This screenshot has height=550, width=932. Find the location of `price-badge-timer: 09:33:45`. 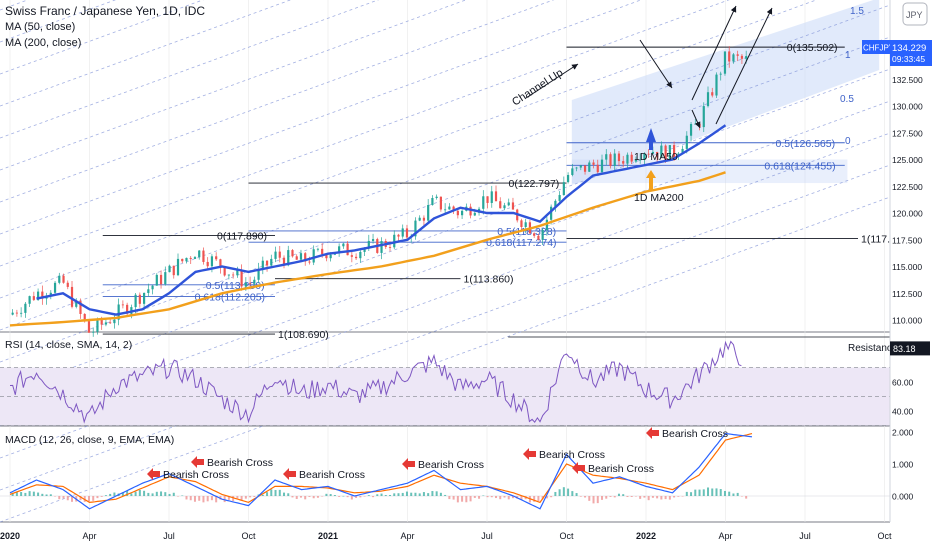

price-badge-timer: 09:33:45 is located at coordinates (908, 59).